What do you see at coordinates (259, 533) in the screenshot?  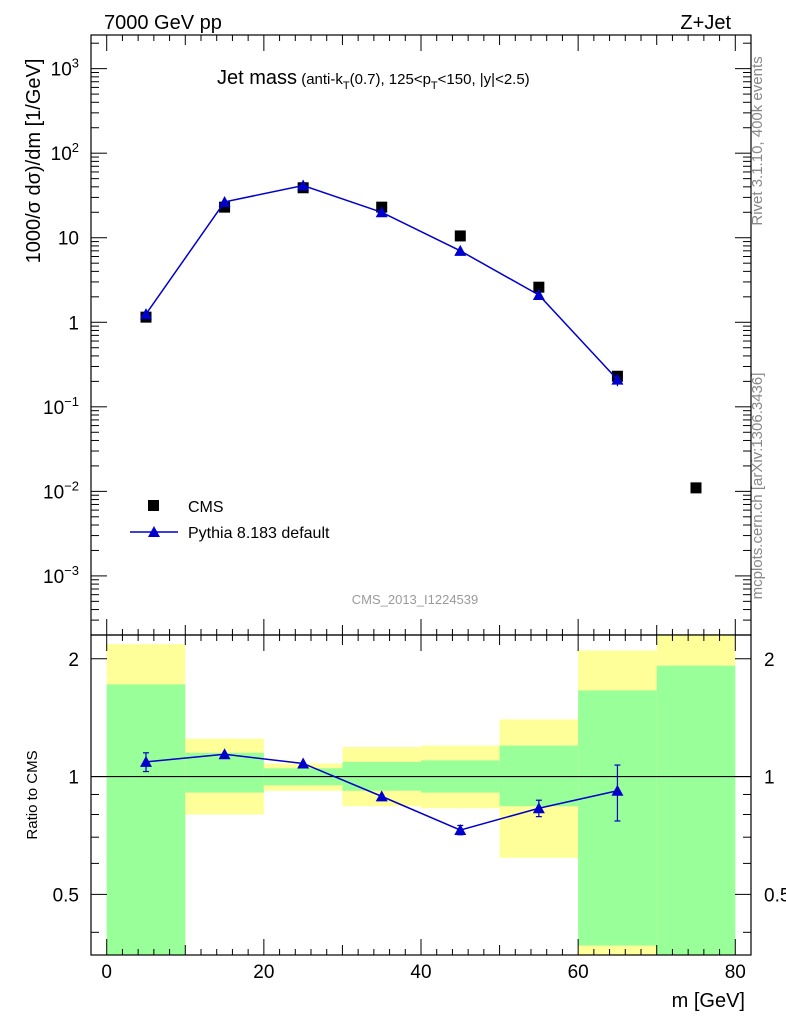 I see `legend-pythia-label: Pythia 8.183 default` at bounding box center [259, 533].